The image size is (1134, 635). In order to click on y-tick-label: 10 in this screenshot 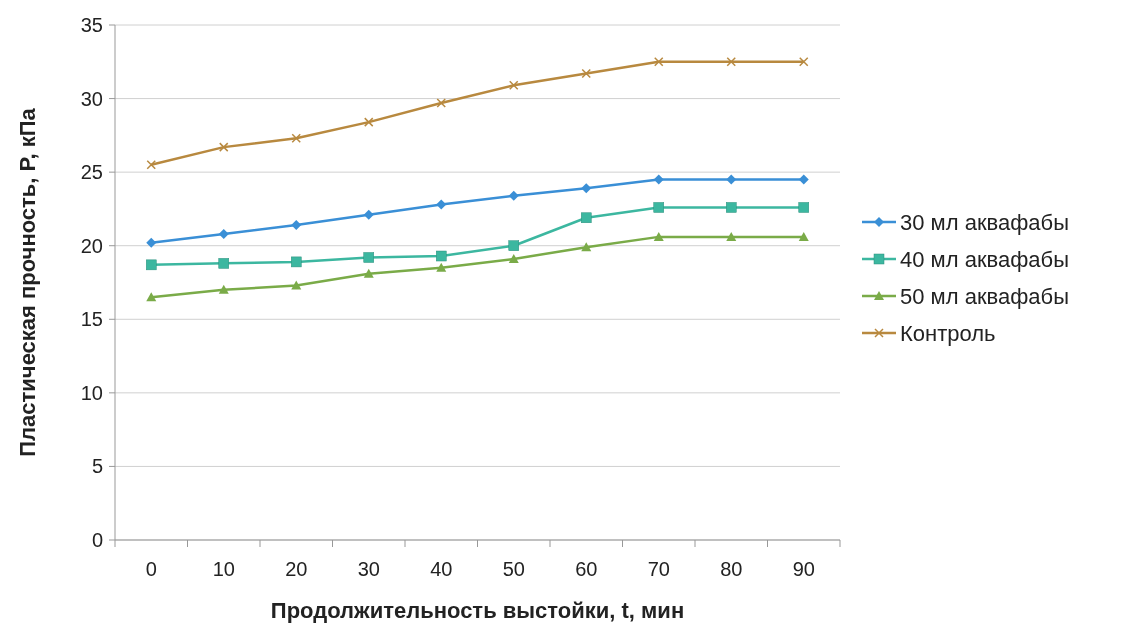, I will do `click(91, 392)`.